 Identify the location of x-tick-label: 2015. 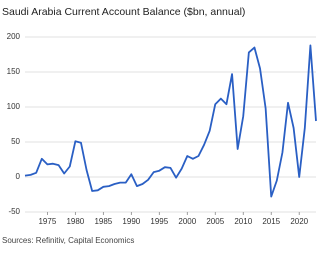
(271, 221).